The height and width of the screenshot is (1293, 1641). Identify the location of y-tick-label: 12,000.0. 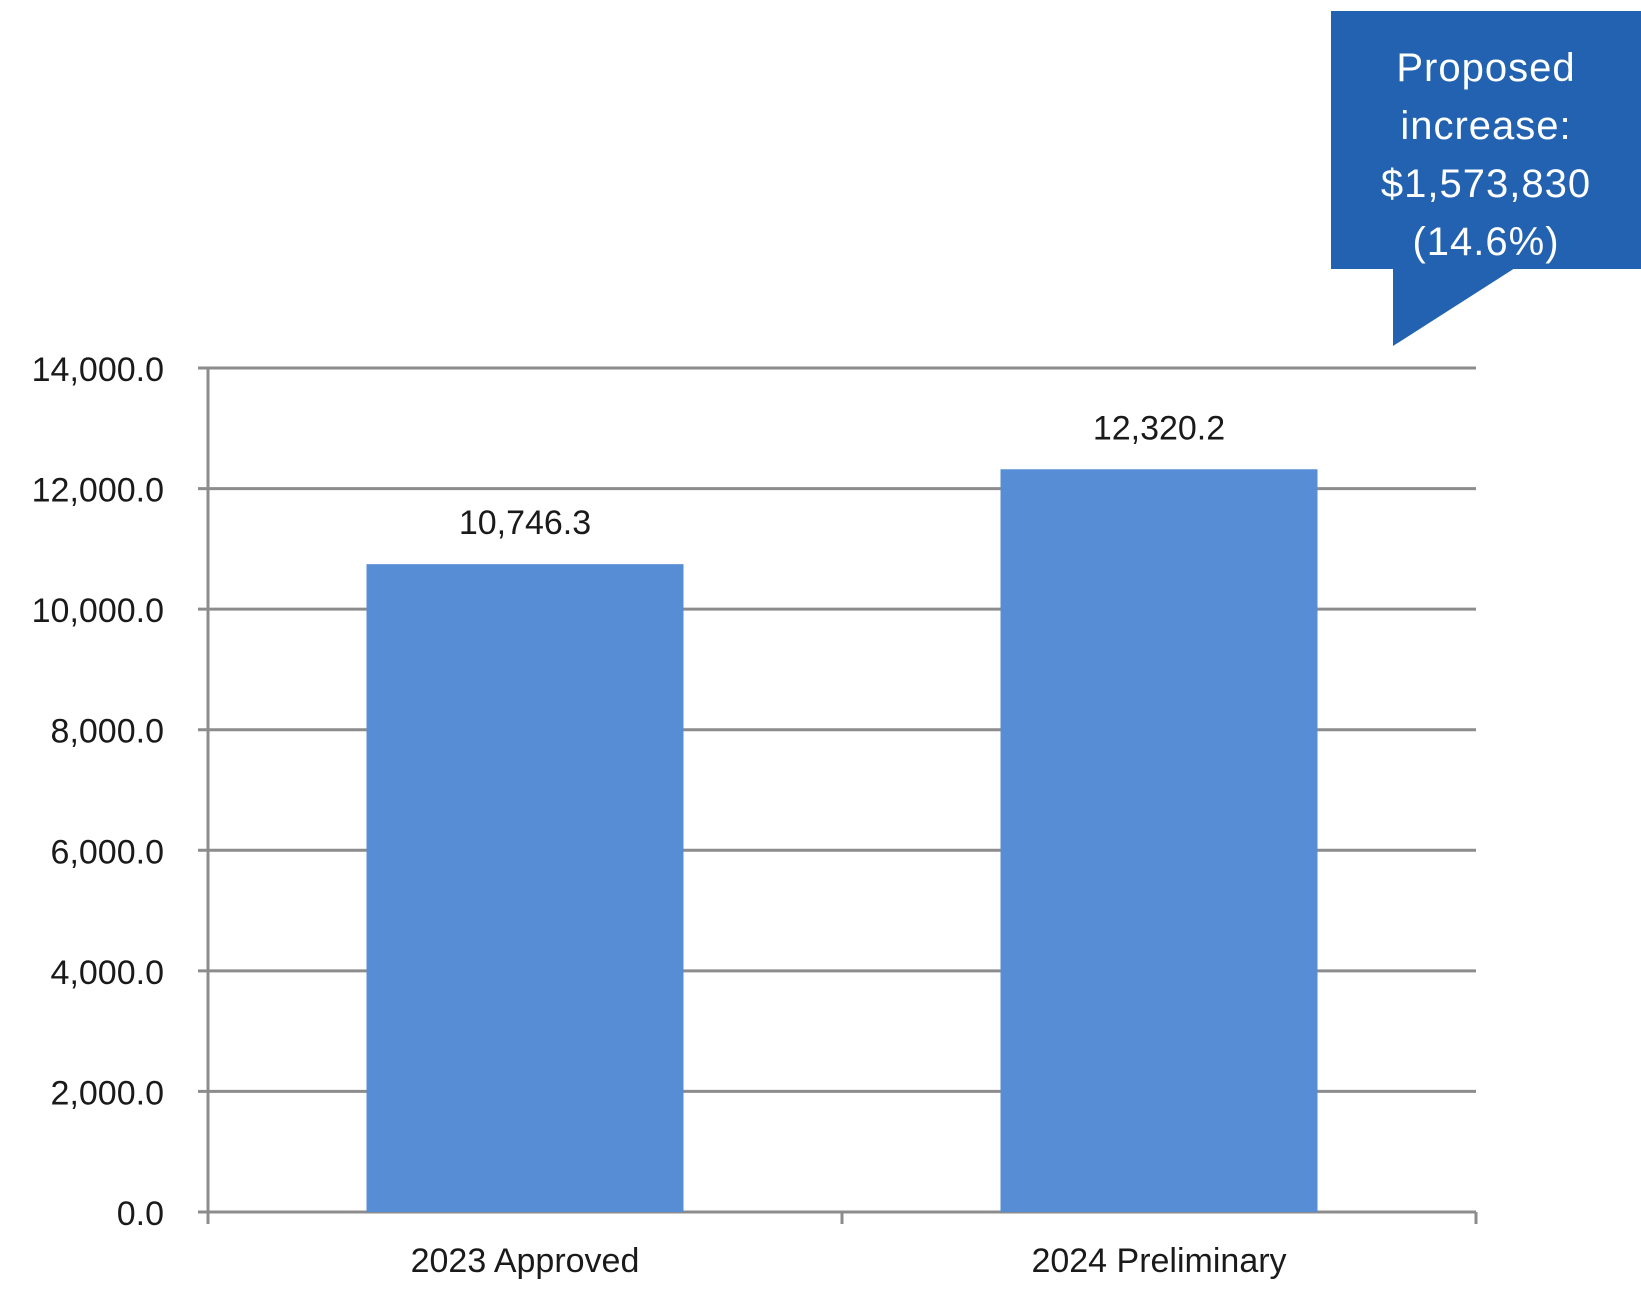
(98, 491).